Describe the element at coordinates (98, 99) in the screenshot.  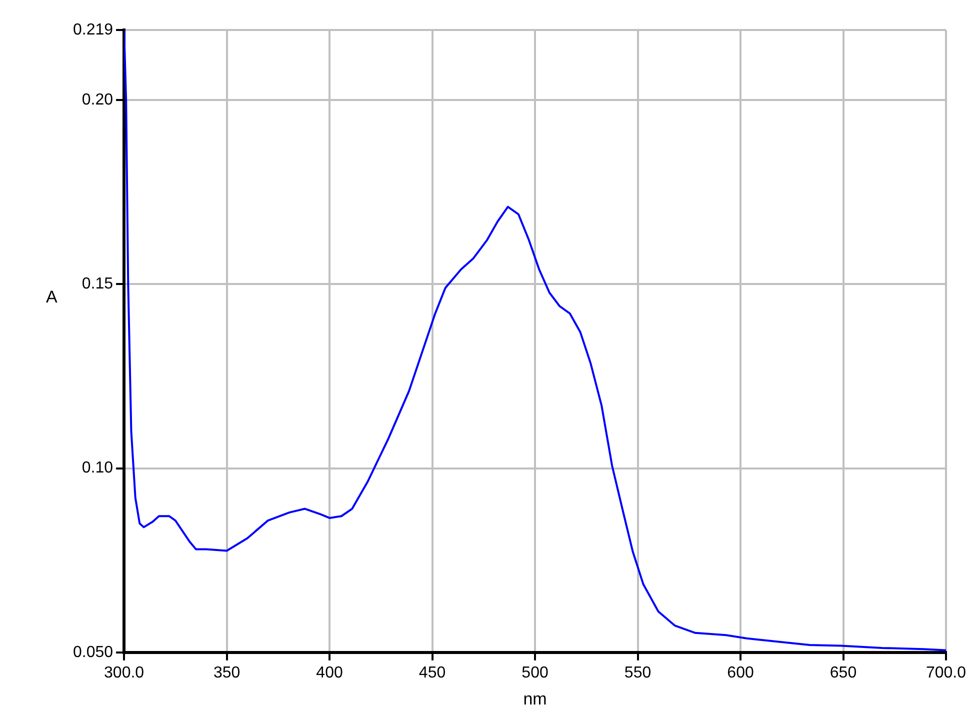
I see `y-tick-label: 0.20` at that location.